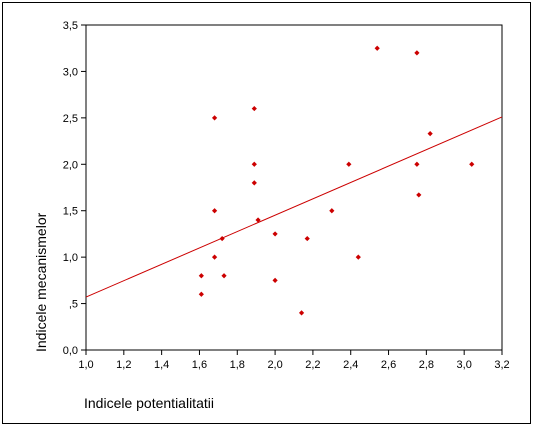 The width and height of the screenshot is (535, 428). I want to click on x-tick-label: 2,6, so click(388, 365).